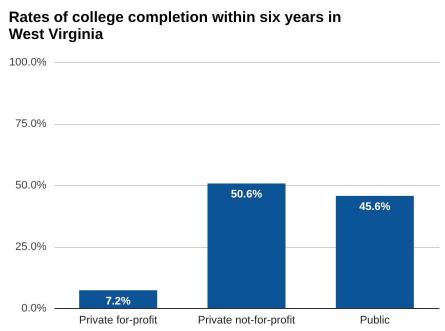 The height and width of the screenshot is (331, 445). I want to click on x-tick-label: Public, so click(375, 320).